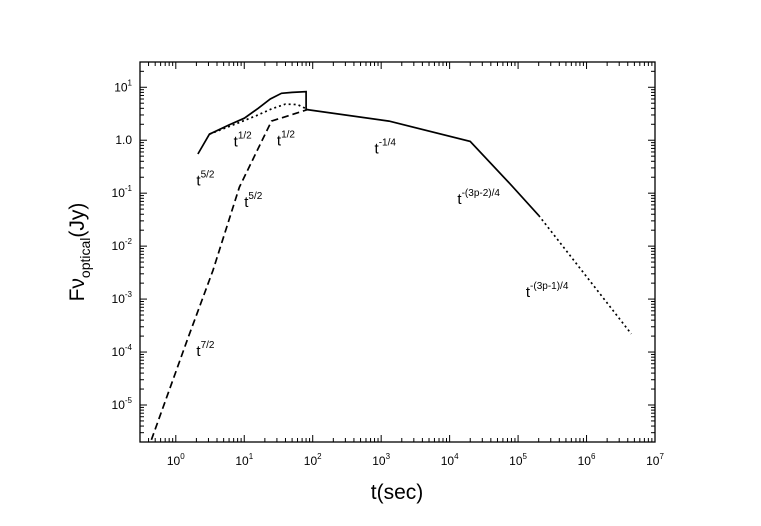 This screenshot has height=526, width=761. I want to click on slope-annotation-exp: -(3p-2)/4, so click(481, 193).